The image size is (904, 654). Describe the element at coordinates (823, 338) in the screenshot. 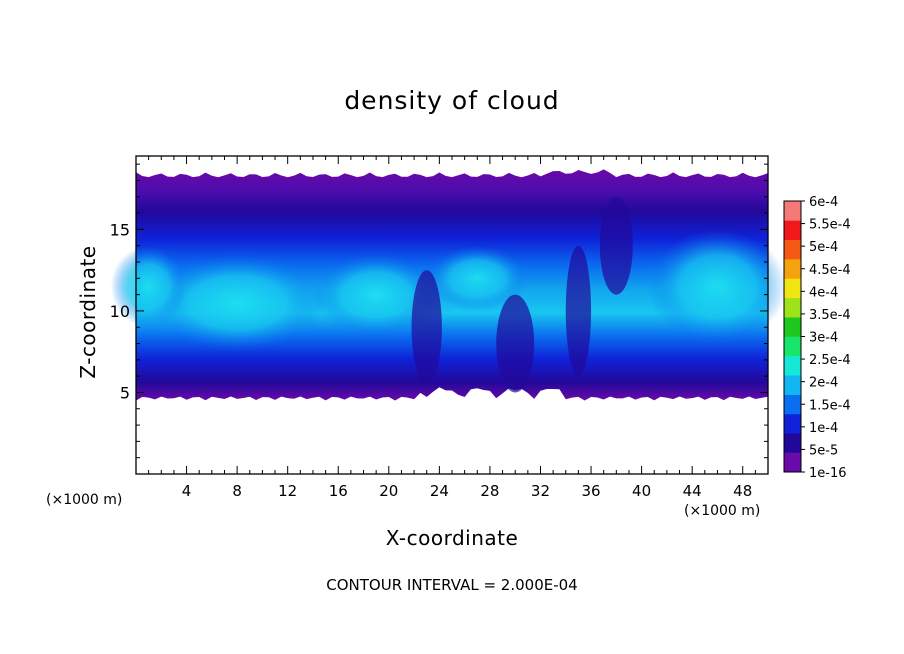

I see `colorbar-label: 3e-4` at that location.